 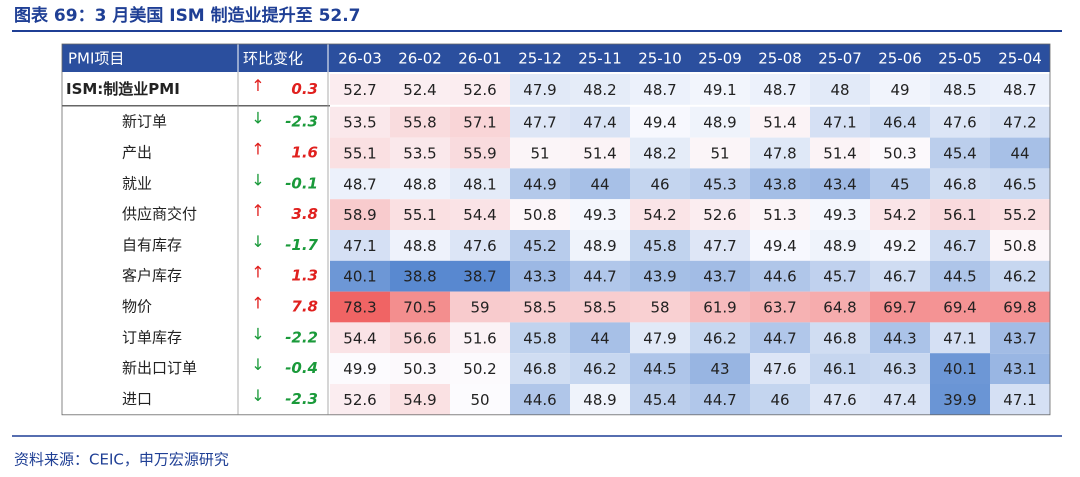 I want to click on change-value: 7.8, so click(x=304, y=307).